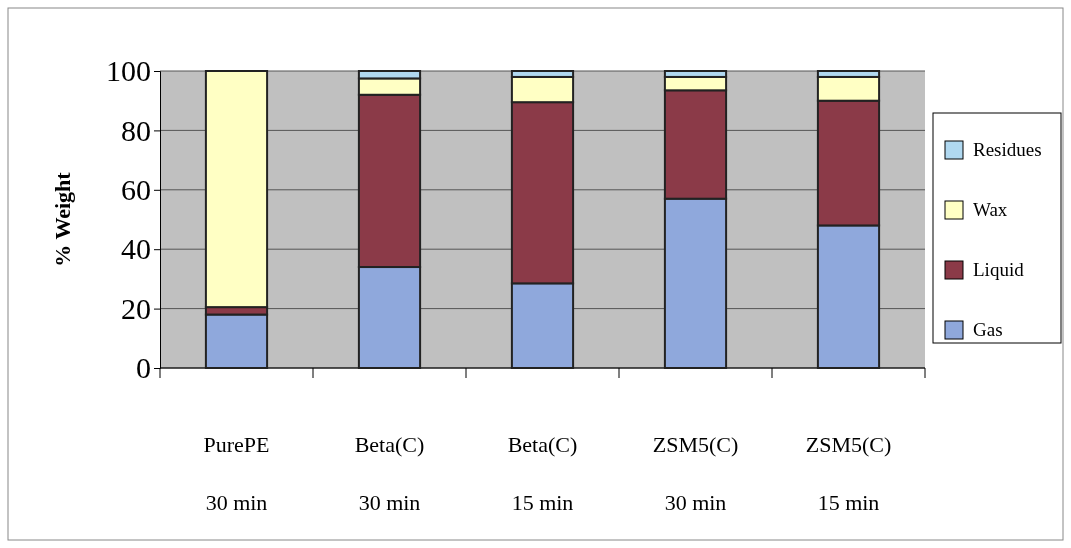 This screenshot has height=548, width=1071. I want to click on y-tick-label: 40, so click(136, 249).